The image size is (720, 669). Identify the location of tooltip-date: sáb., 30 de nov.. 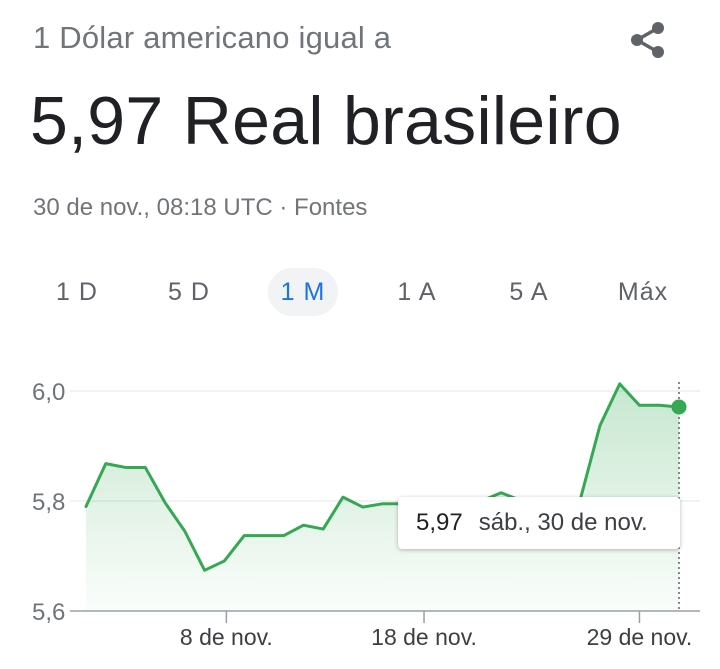
(563, 522).